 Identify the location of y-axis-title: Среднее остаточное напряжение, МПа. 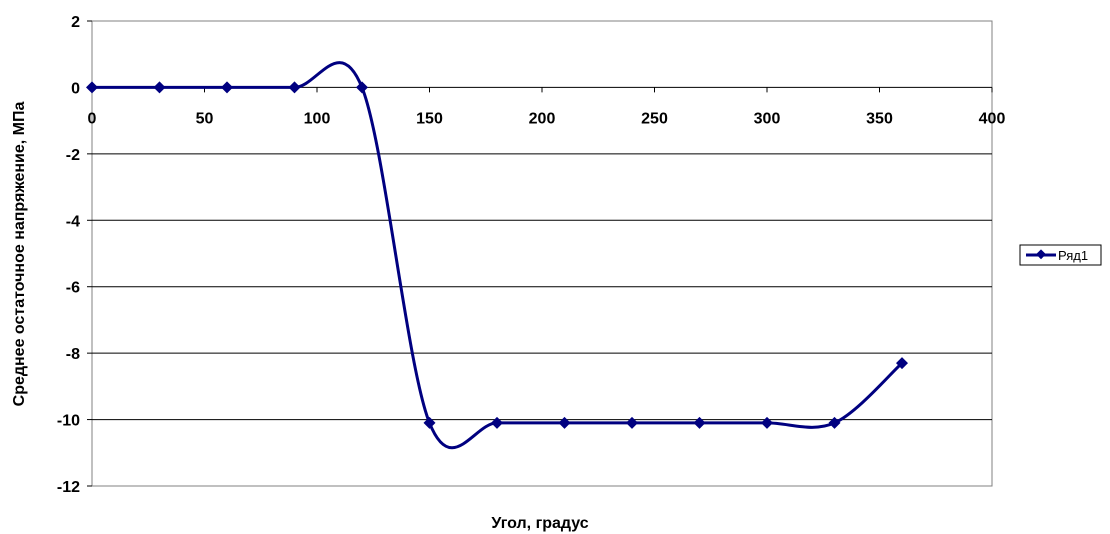
(19, 254).